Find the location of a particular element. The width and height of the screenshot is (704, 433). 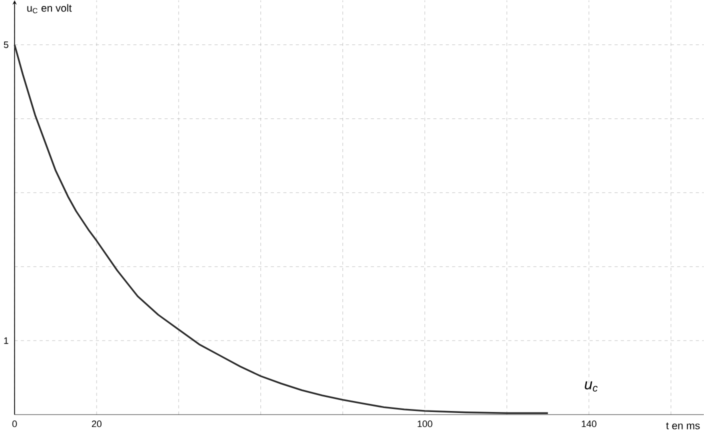

x-tick-label: 20 is located at coordinates (97, 424).